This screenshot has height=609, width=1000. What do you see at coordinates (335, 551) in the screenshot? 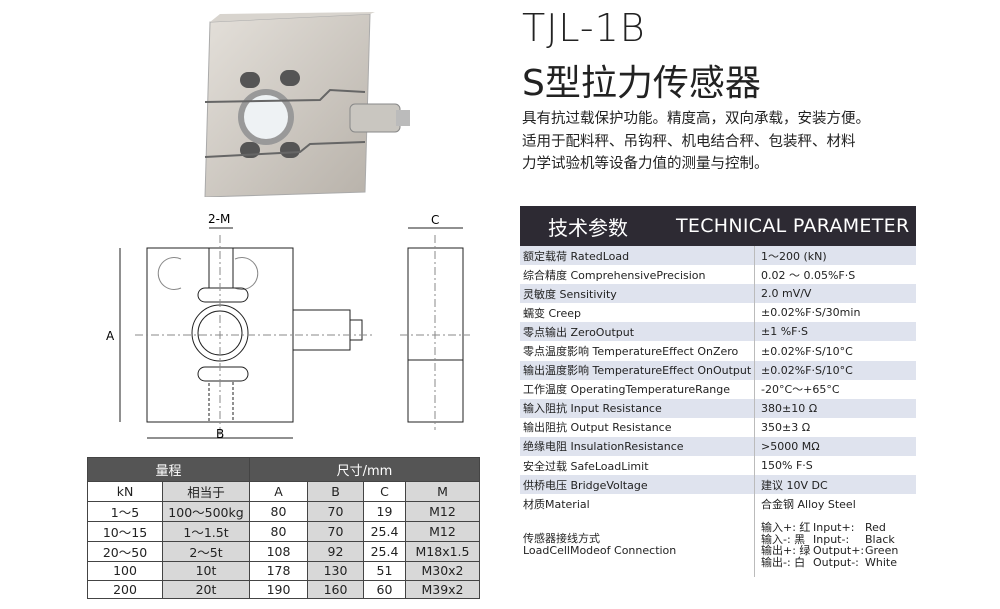
I see `table-cell: 92` at bounding box center [335, 551].